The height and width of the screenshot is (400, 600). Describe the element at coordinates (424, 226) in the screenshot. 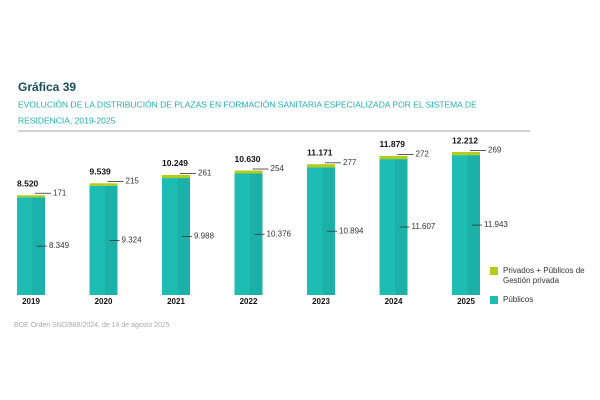

I see `value-label: 11.607` at that location.